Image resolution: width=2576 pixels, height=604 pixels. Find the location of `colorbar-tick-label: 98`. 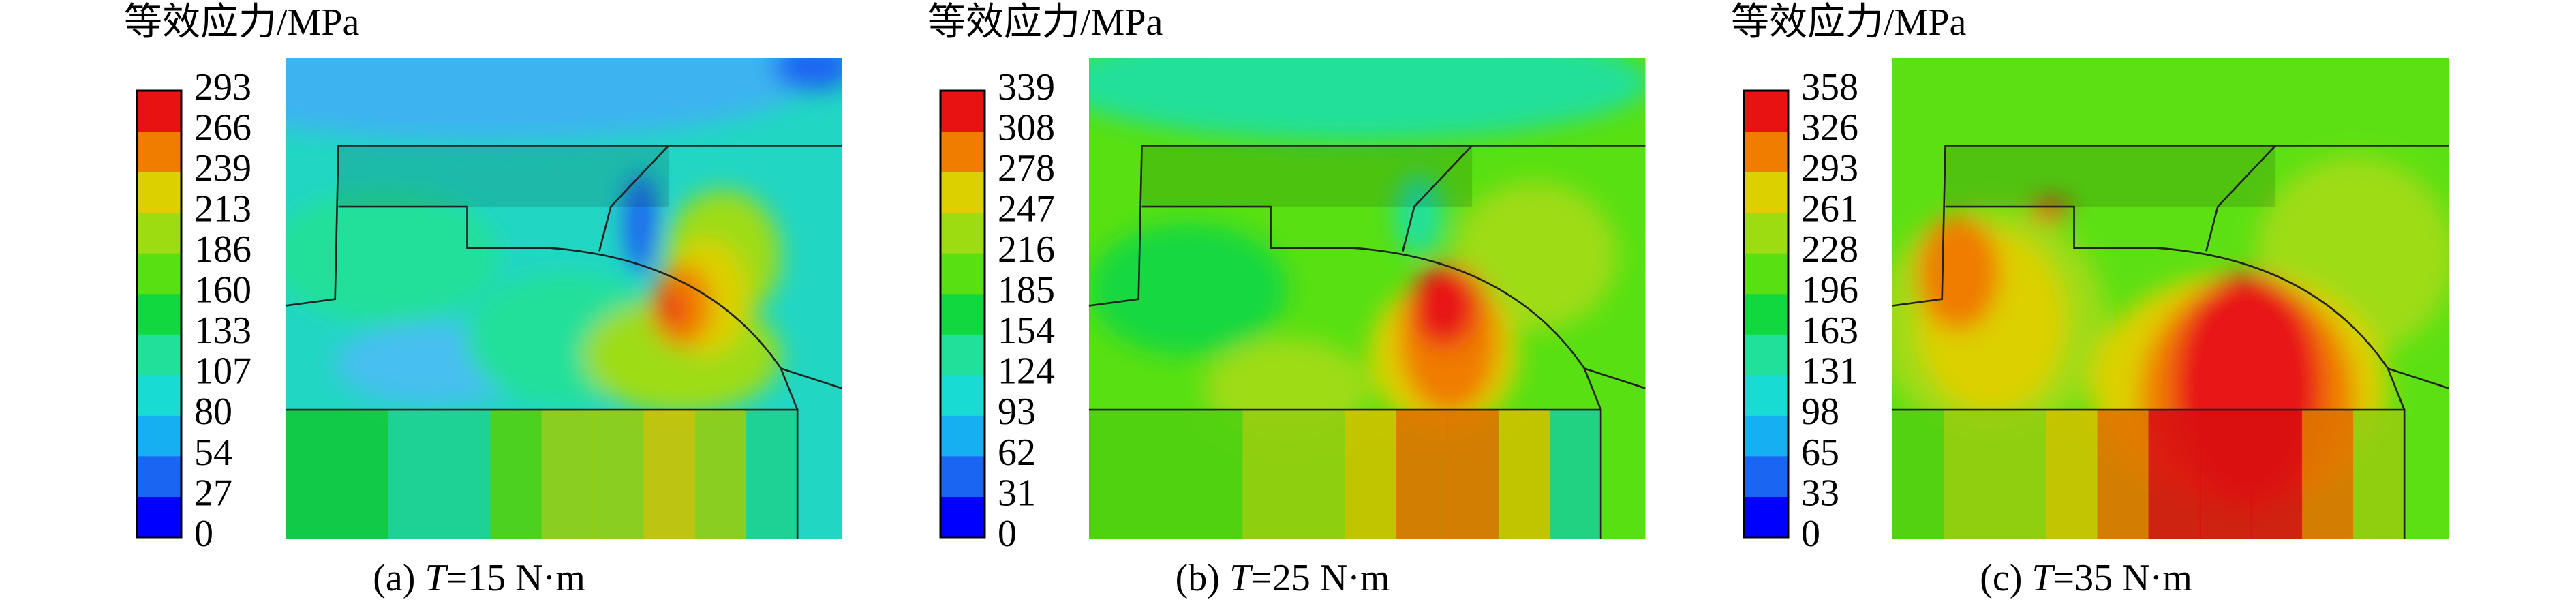

colorbar-tick-label: 98 is located at coordinates (1820, 412).